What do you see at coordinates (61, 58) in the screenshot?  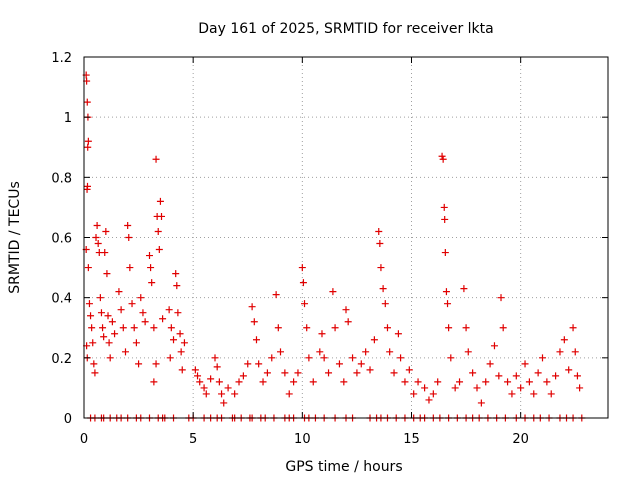 I see `y-tick-label: 1.2` at bounding box center [61, 58].